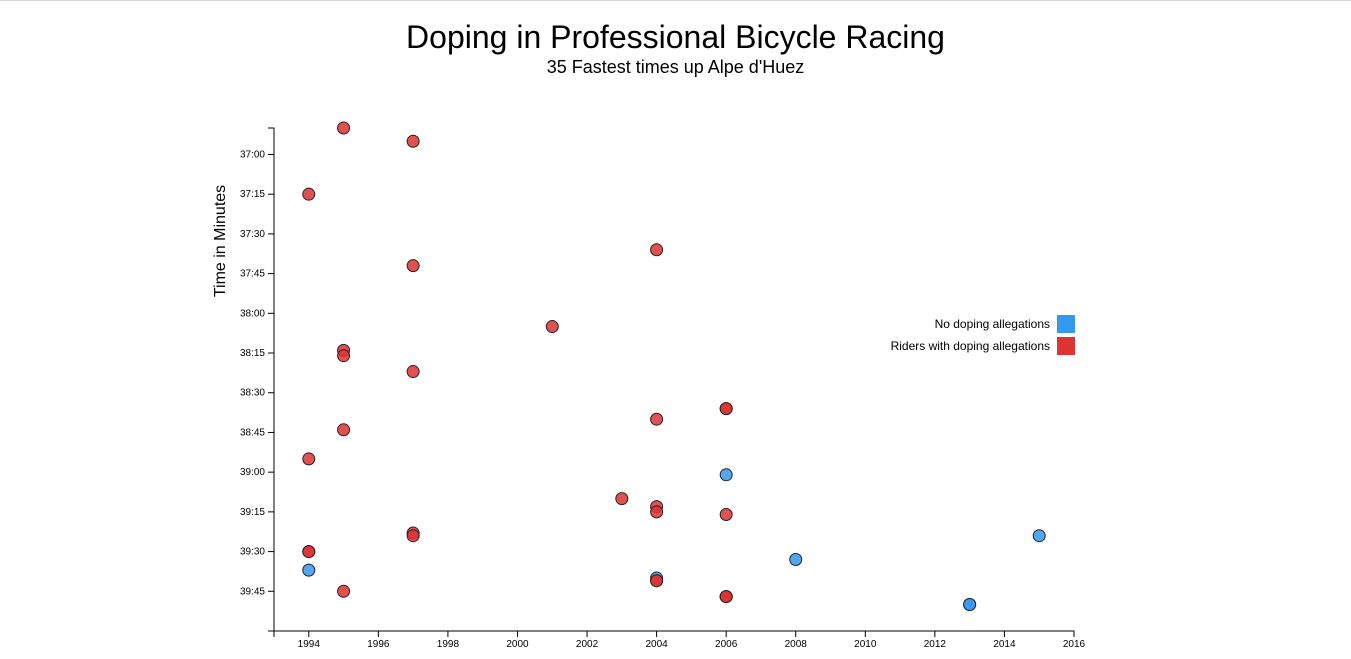 The image size is (1351, 659). Describe the element at coordinates (309, 644) in the screenshot. I see `x-tick-label: 1994` at that location.